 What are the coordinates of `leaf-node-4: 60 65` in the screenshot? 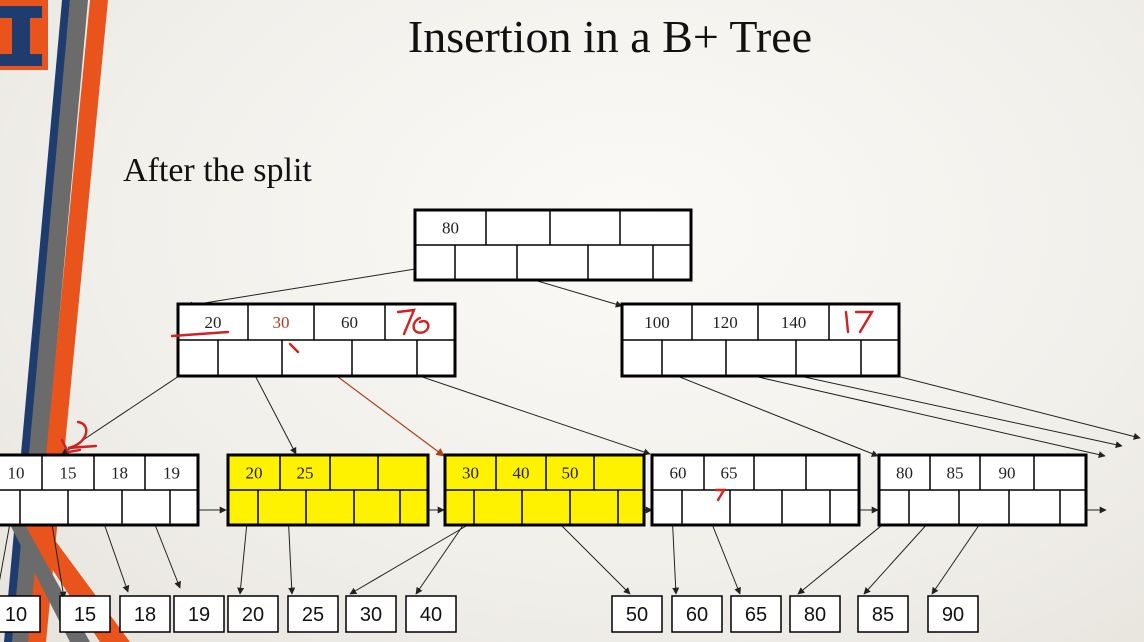 It's located at (755, 490).